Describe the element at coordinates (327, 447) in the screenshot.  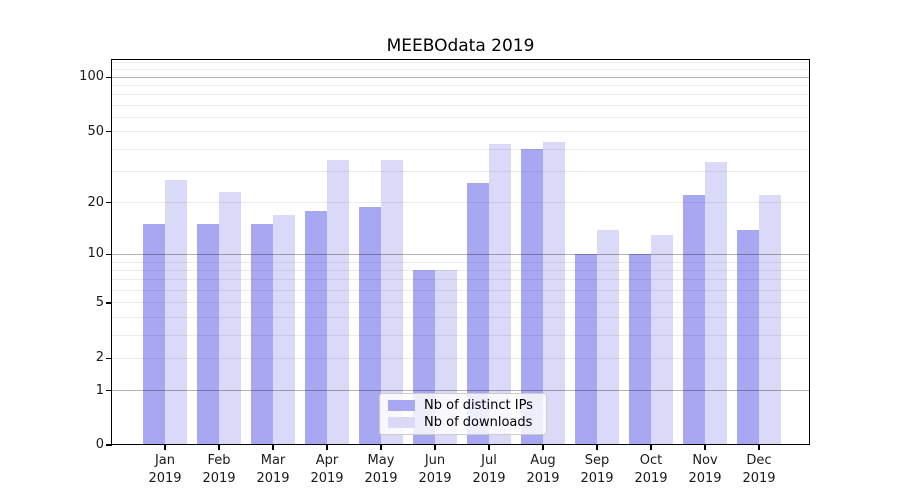
I see `x-tick-mark-apr` at that location.